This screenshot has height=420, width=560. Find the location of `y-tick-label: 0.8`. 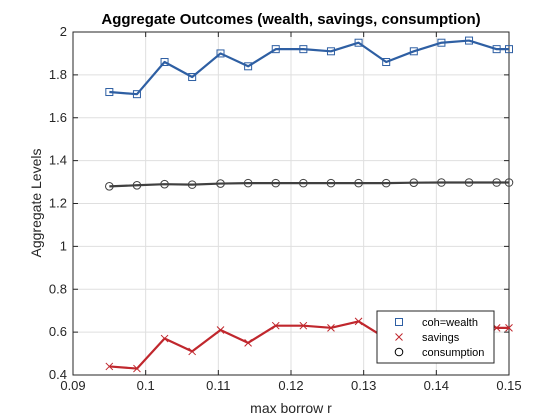

y-tick-label: 0.8 is located at coordinates (58, 288).